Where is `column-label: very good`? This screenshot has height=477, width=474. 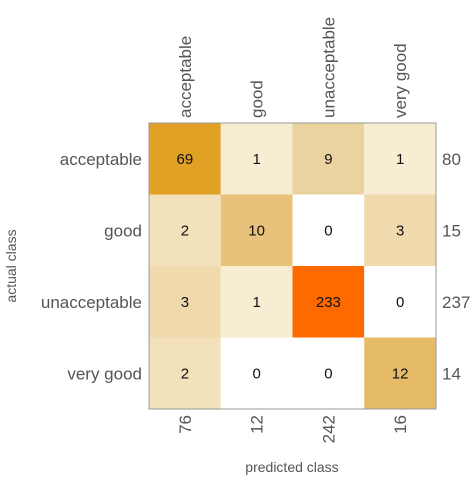
column-label: very good is located at coordinates (400, 80).